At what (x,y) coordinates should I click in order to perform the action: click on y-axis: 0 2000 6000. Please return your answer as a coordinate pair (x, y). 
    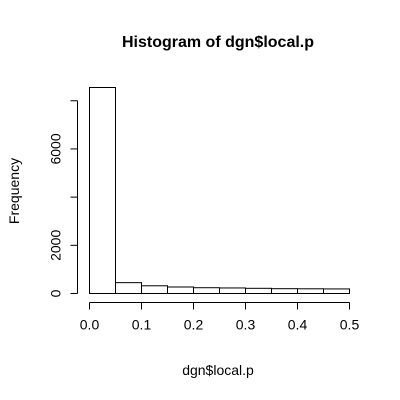
    Looking at the image, I should click on (63, 198).